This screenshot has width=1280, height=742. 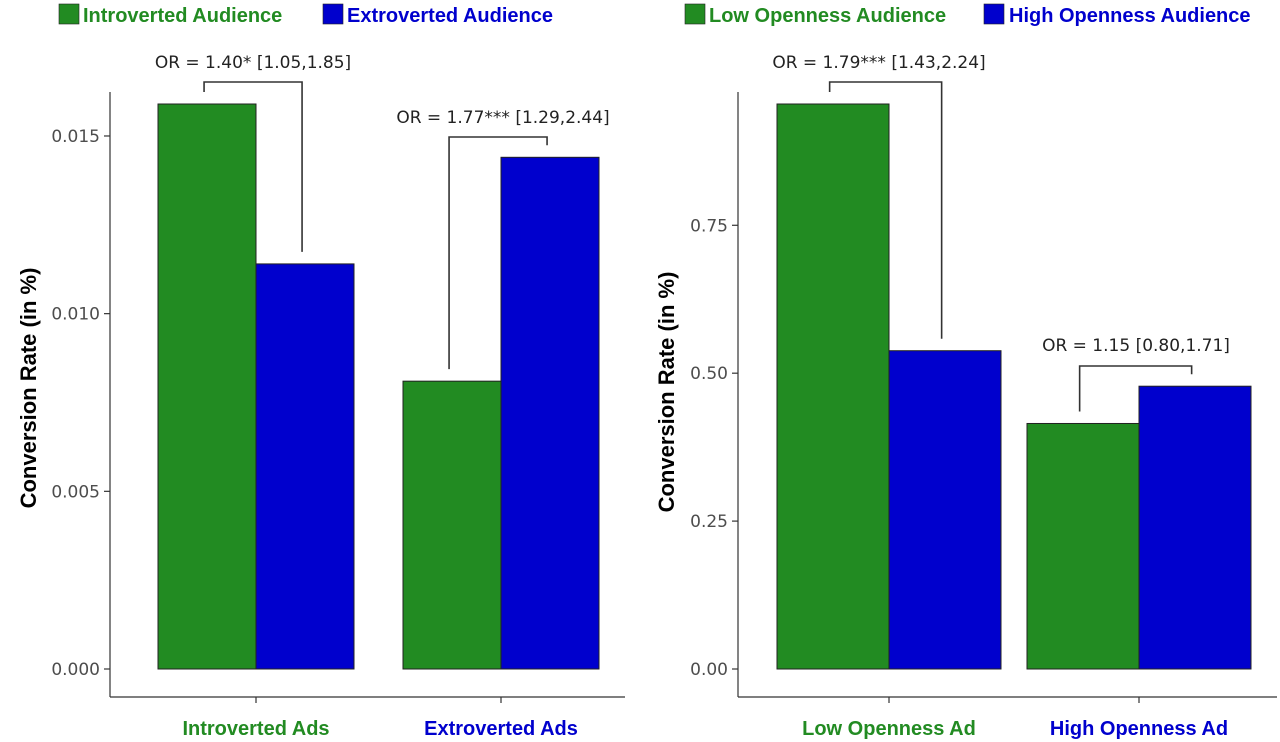 I want to click on y-tick-label-1-1: 0.25, so click(x=709, y=522).